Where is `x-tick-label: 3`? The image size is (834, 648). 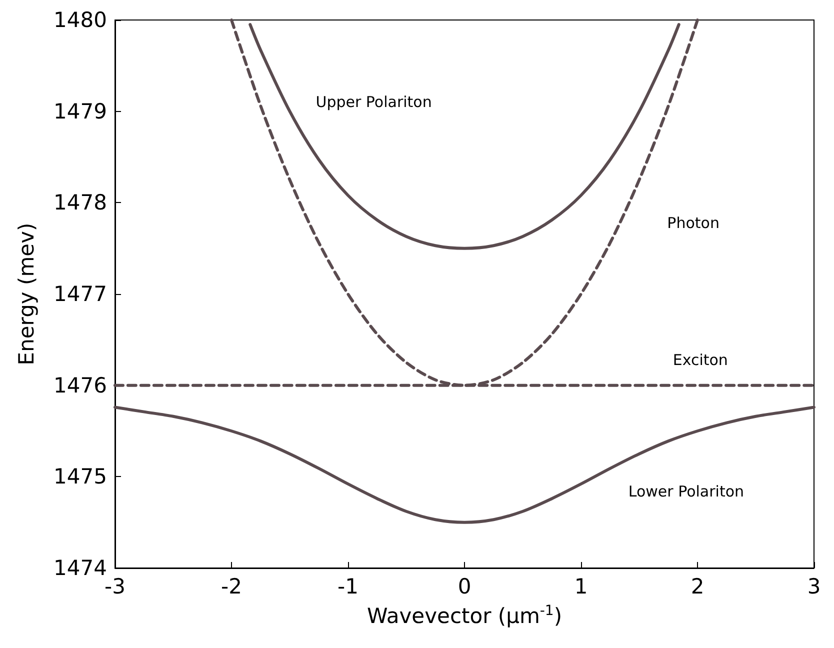
x-tick-label: 3 is located at coordinates (814, 586).